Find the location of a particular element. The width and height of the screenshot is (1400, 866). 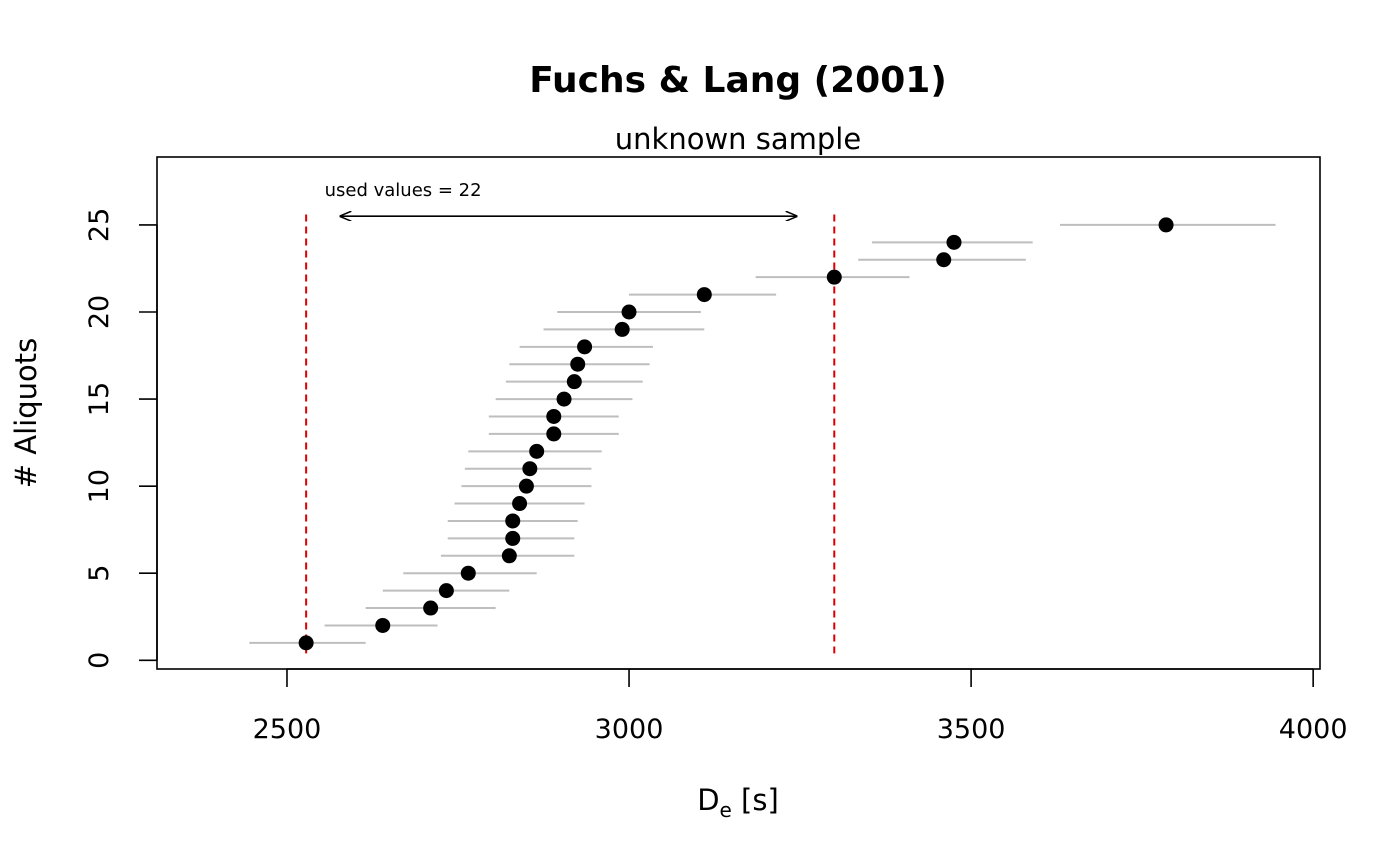

y-tick-label-10: 10 is located at coordinates (99, 486).